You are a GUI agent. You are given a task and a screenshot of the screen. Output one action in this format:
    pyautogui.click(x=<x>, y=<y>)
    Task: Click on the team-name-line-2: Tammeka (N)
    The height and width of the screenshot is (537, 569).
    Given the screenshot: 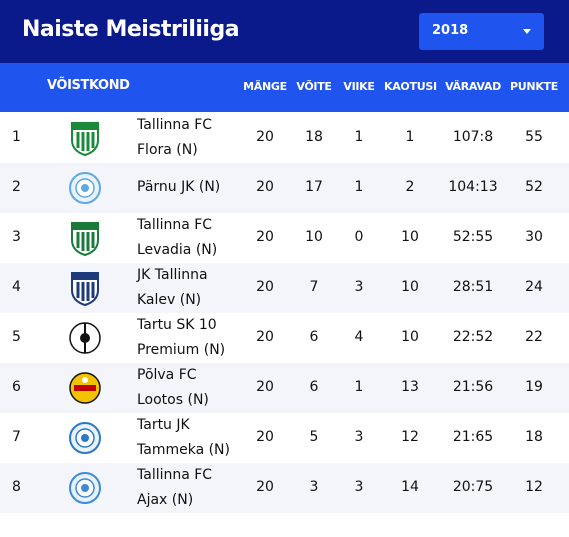 What is the action you would take?
    pyautogui.click(x=183, y=450)
    